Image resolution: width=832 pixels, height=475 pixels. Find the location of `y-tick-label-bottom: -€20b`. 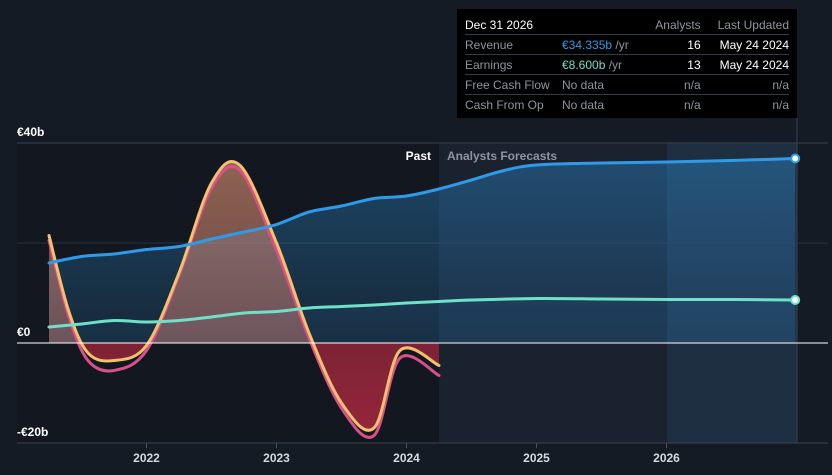

y-tick-label-bottom: -€20b is located at coordinates (32, 432).